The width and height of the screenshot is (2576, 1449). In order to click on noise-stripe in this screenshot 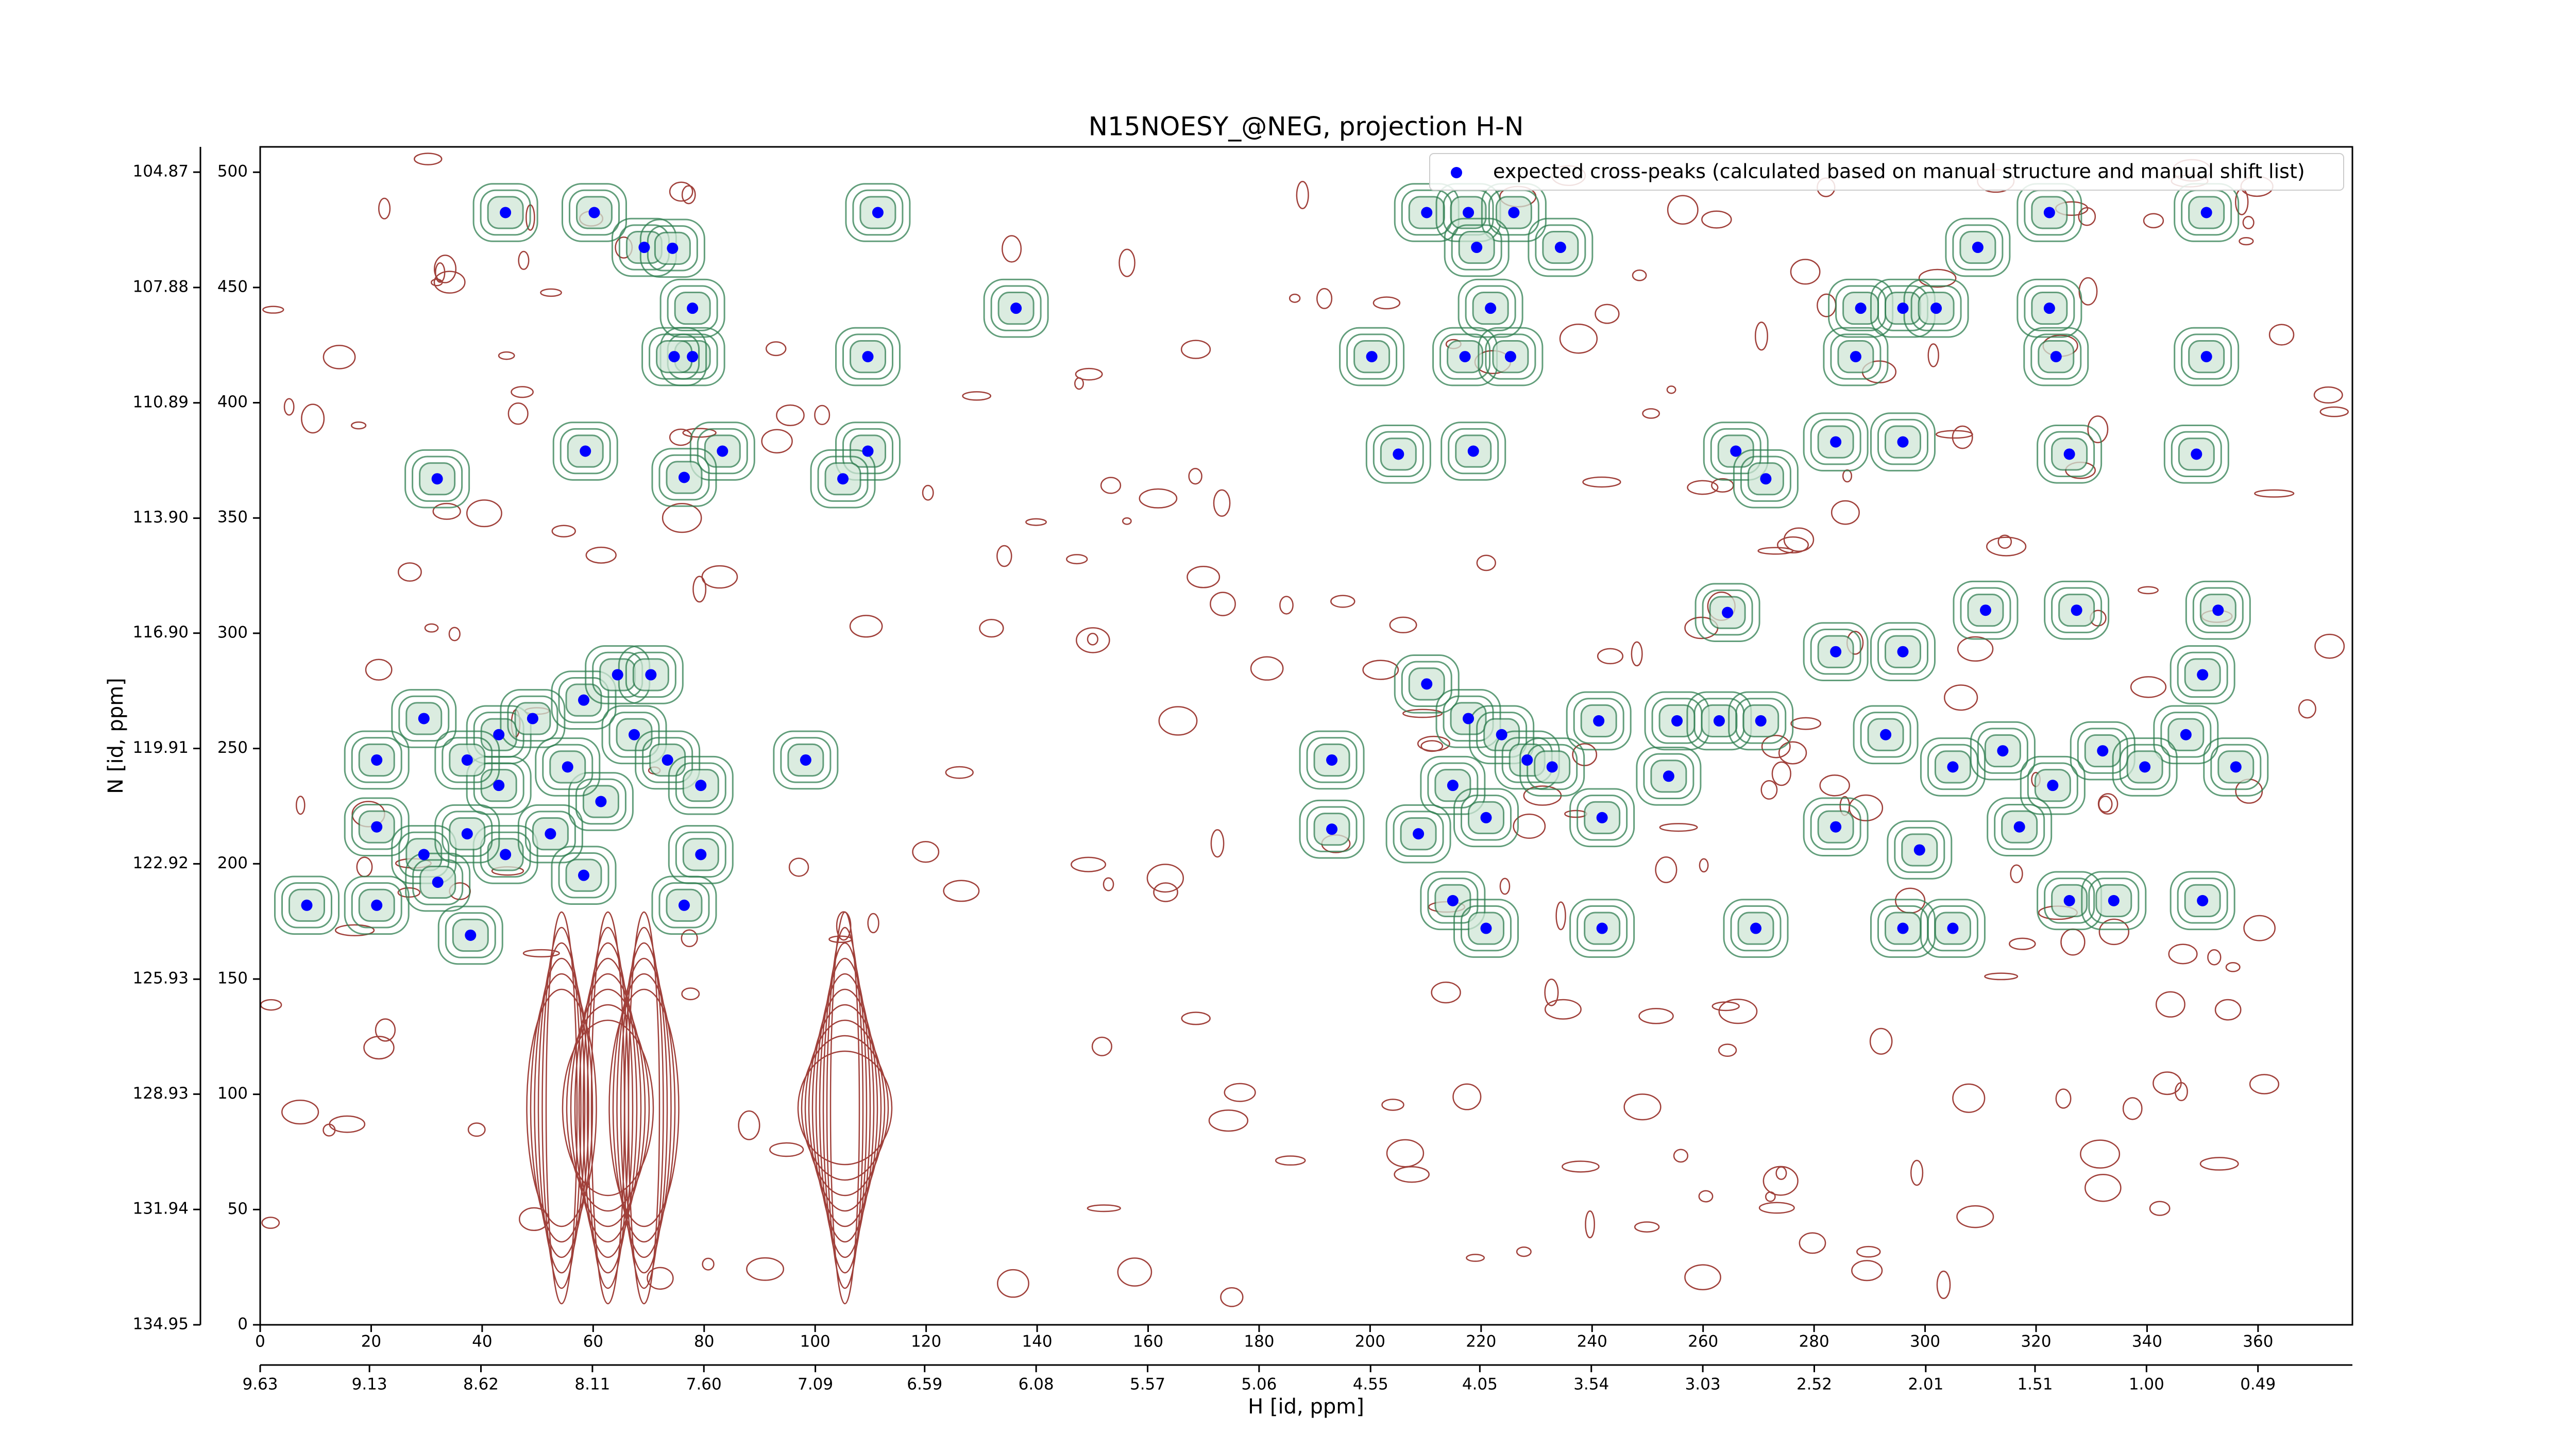, I will do `click(845, 1108)`.